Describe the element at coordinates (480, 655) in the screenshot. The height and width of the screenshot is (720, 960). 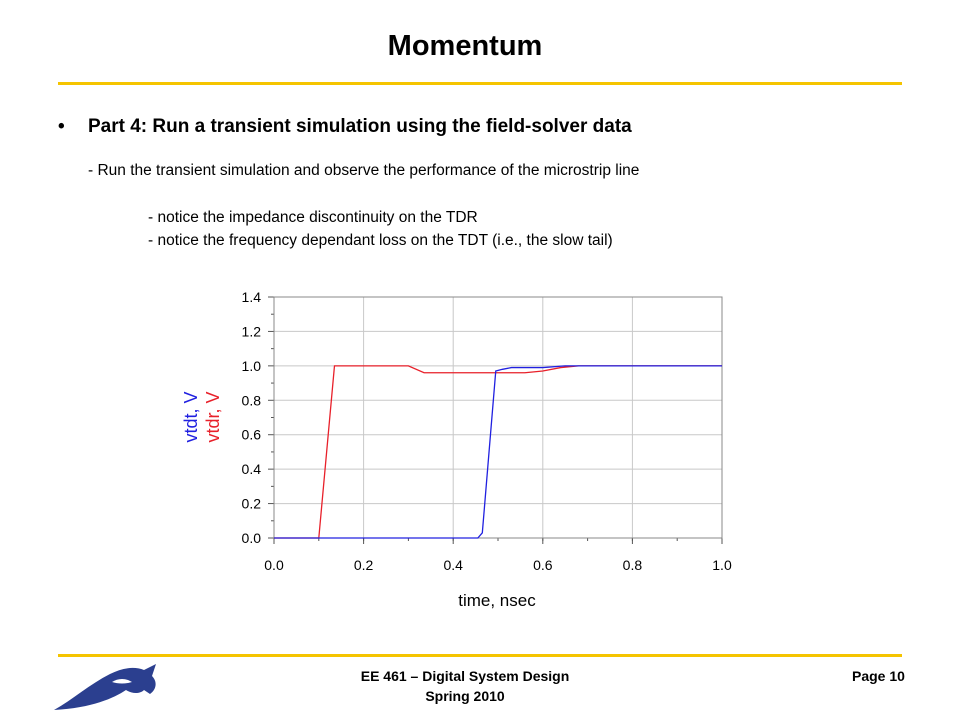
I see `footer-divider` at that location.